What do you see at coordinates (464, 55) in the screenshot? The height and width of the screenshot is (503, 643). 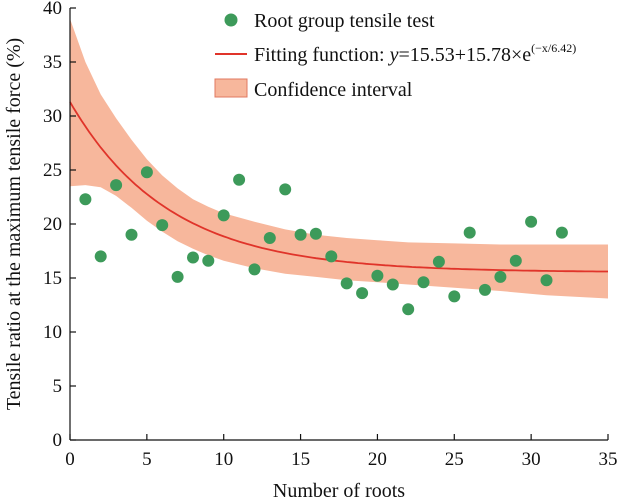 I see `legend-fit-main: =15.53+15.78×e` at bounding box center [464, 55].